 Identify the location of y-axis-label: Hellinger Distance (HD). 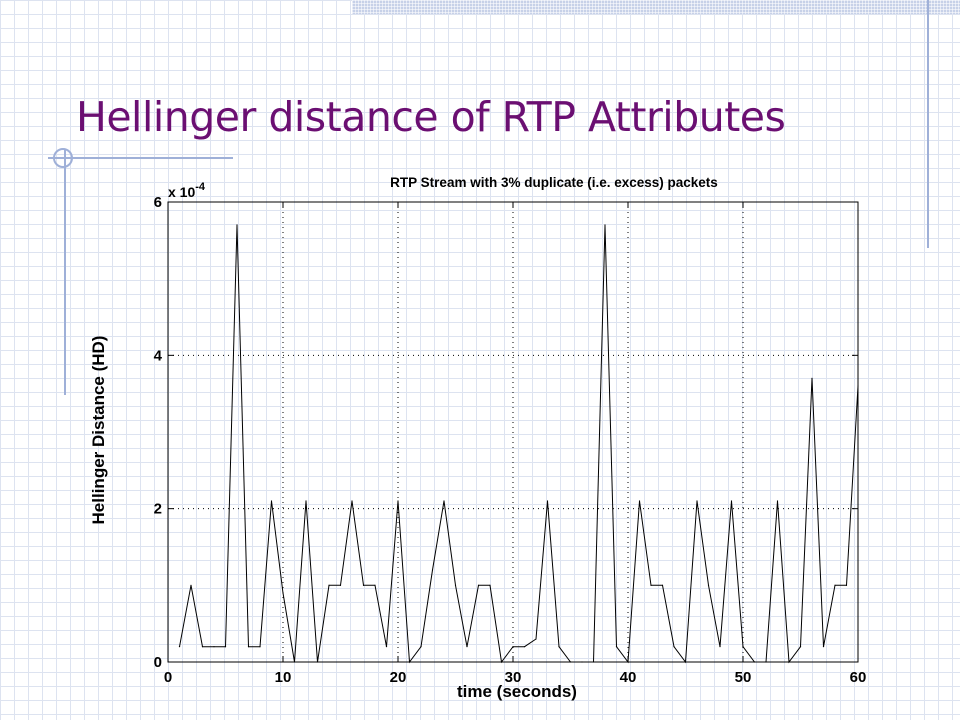
(98, 430).